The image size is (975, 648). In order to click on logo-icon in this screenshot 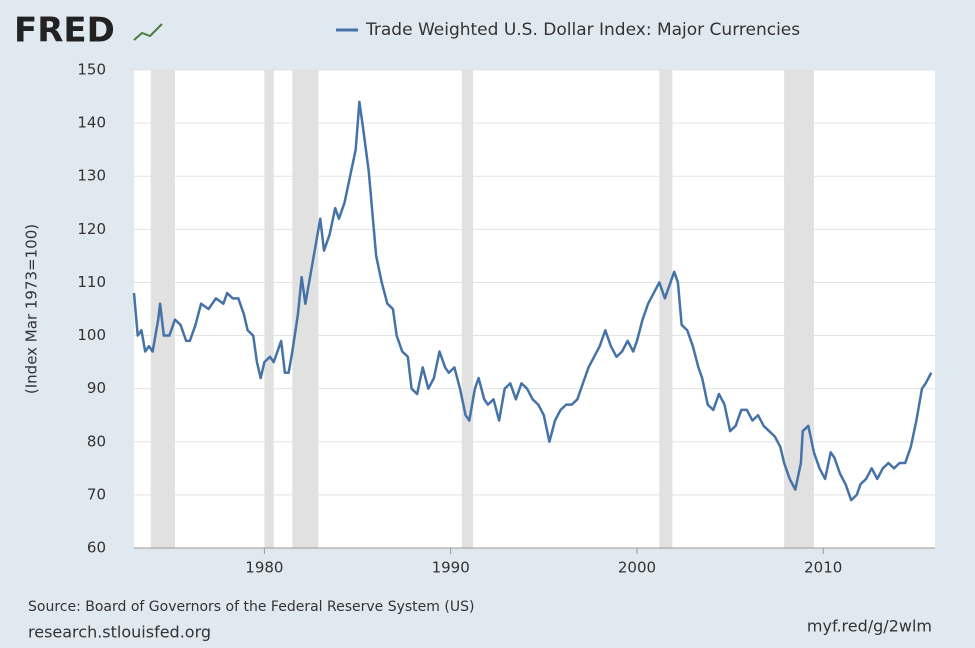, I will do `click(148, 32)`.